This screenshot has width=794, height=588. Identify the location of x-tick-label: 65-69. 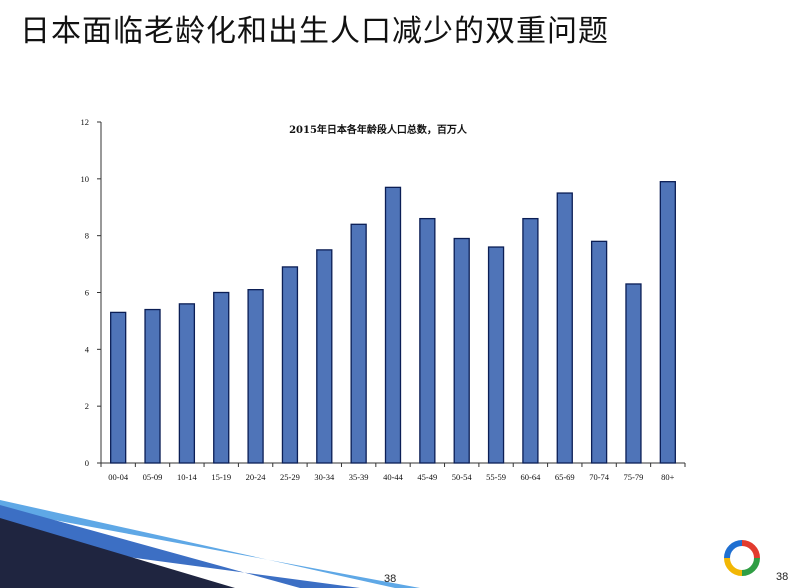
(565, 477).